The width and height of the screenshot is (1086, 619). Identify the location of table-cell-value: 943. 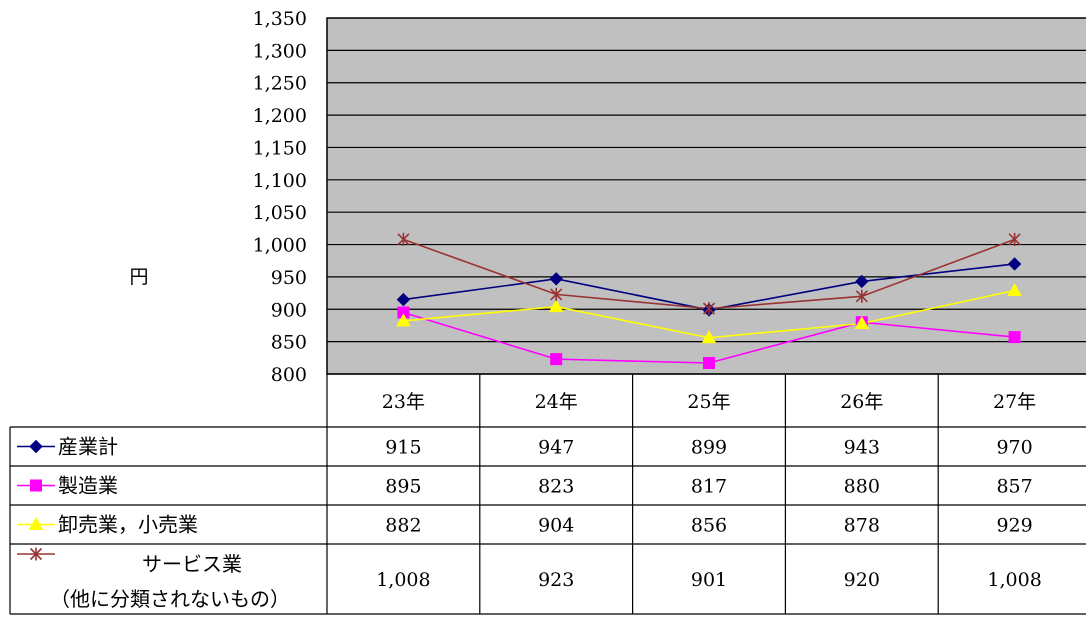
(862, 448).